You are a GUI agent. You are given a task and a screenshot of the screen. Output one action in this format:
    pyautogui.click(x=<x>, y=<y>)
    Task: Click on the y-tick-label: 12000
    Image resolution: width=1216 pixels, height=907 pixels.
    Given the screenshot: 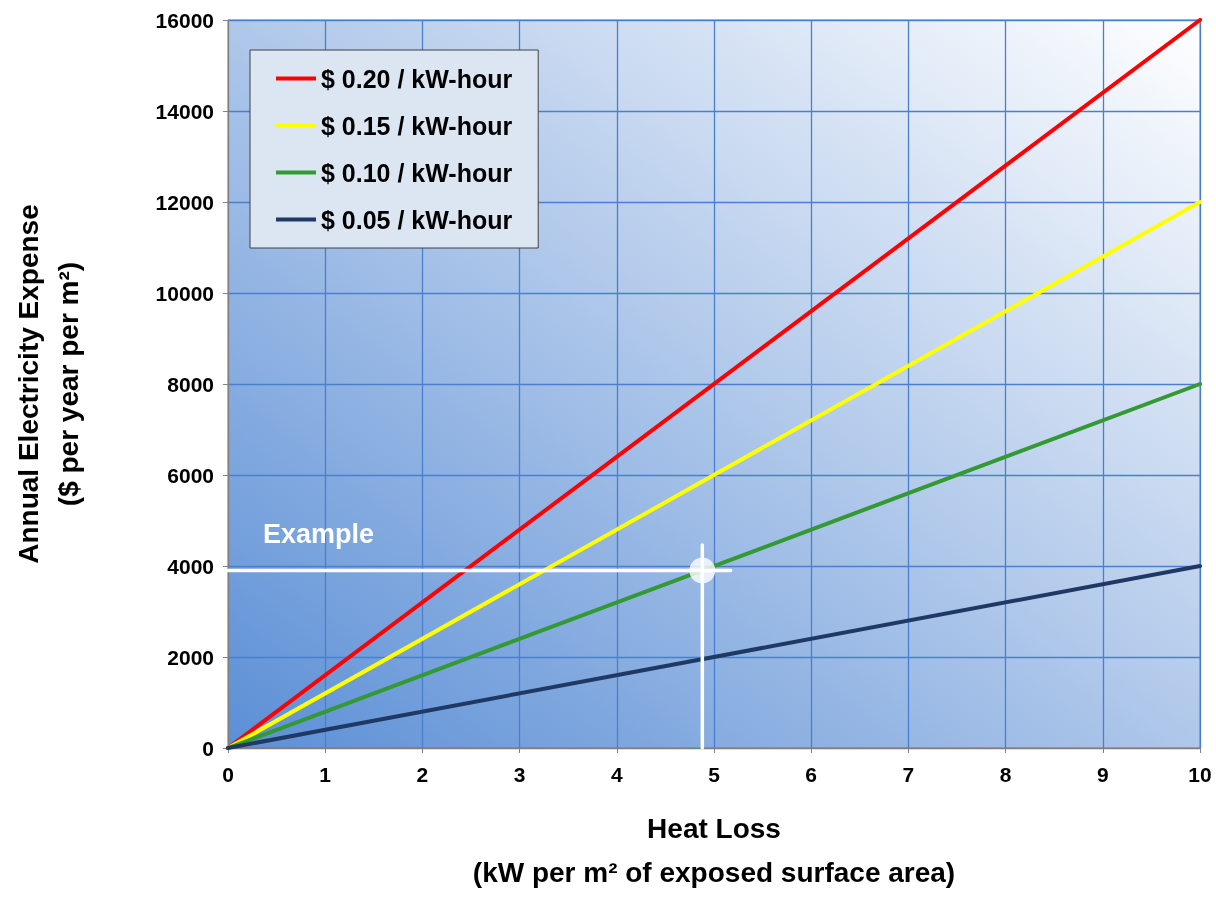 What is the action you would take?
    pyautogui.click(x=184, y=202)
    